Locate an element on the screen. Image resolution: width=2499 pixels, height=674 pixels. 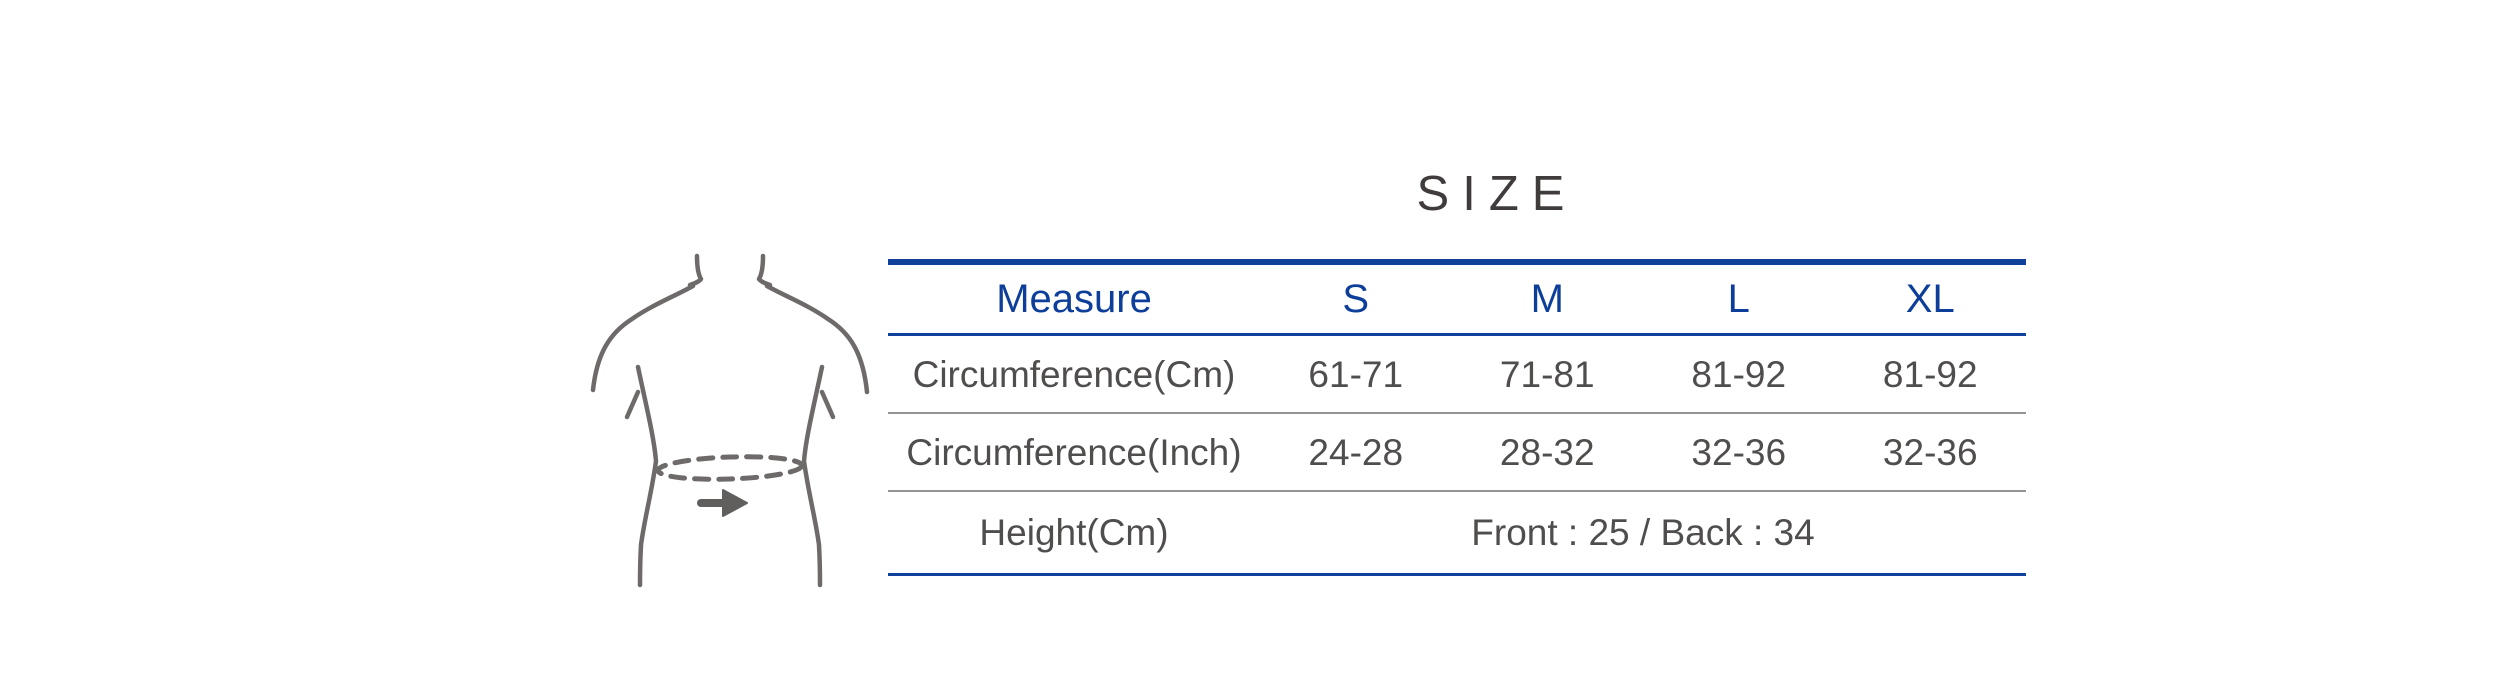
row-label: Circumference(Cm) is located at coordinates (1074, 374).